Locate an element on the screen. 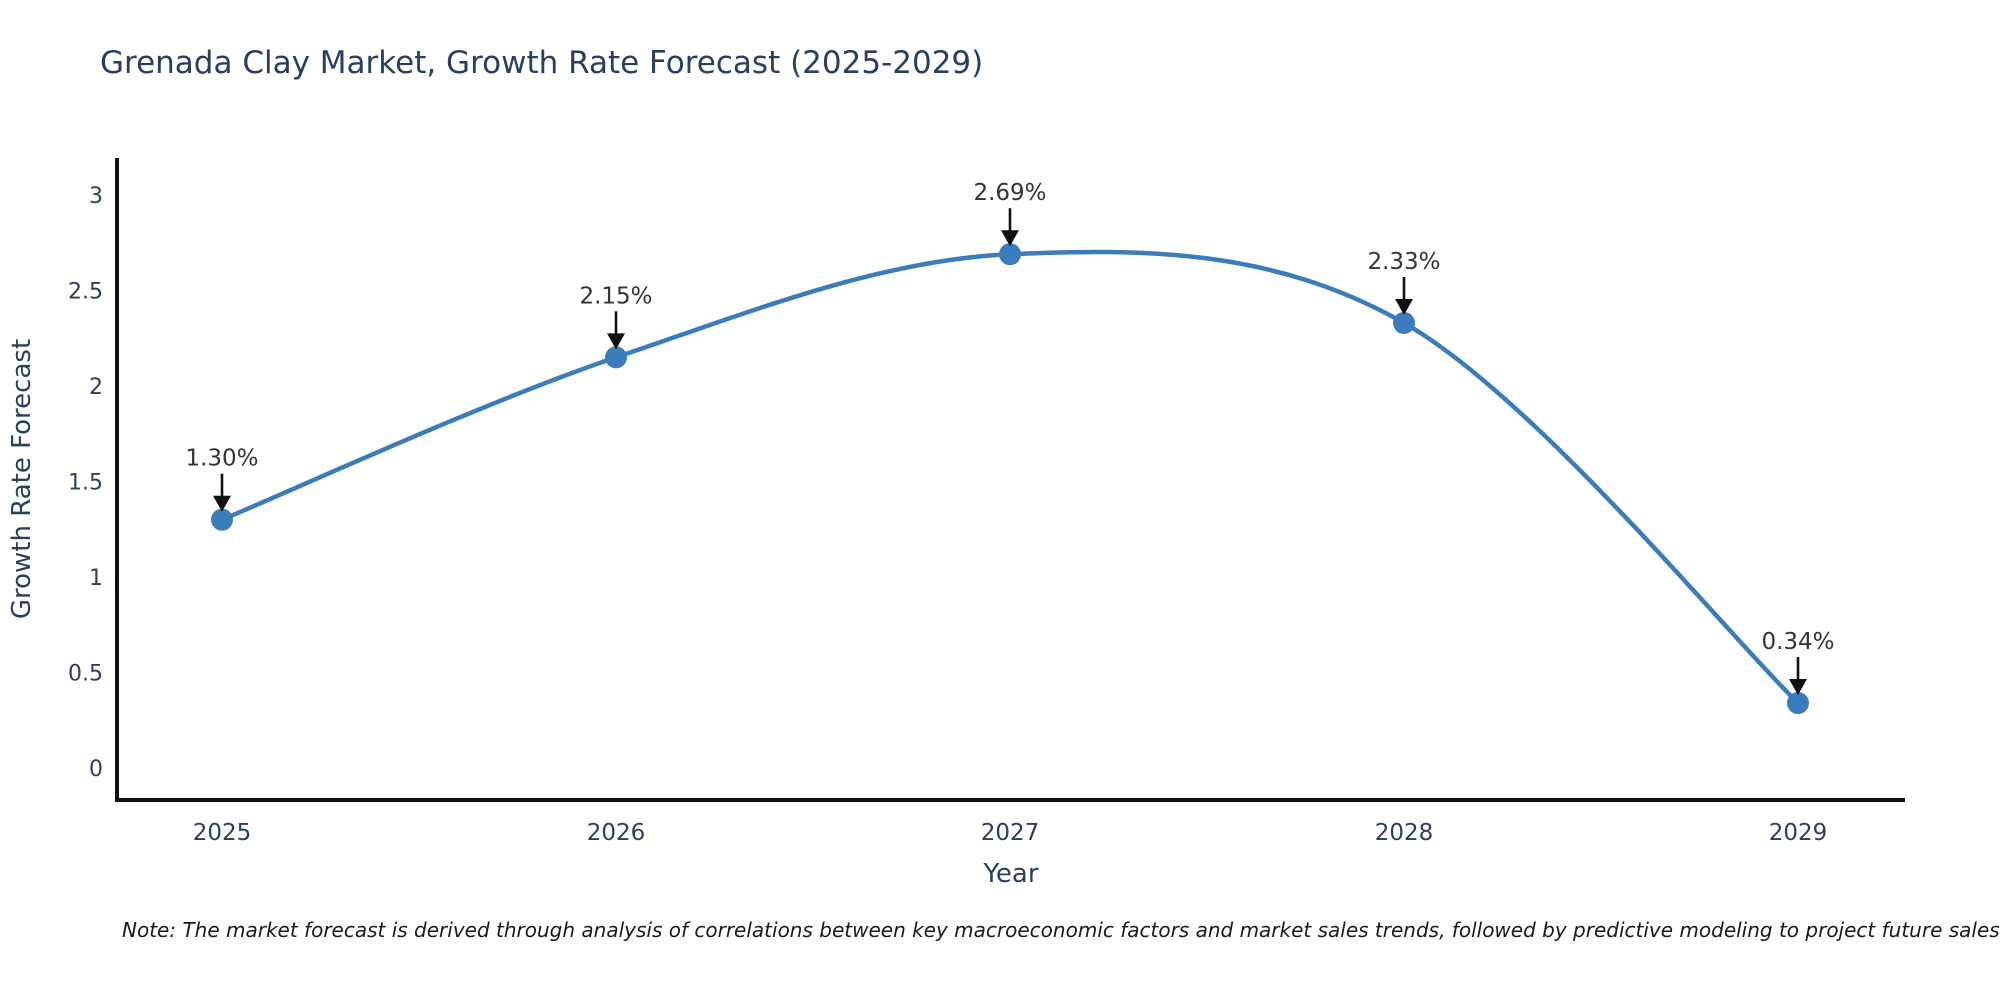  x-tick-label: 2028 is located at coordinates (1404, 833).